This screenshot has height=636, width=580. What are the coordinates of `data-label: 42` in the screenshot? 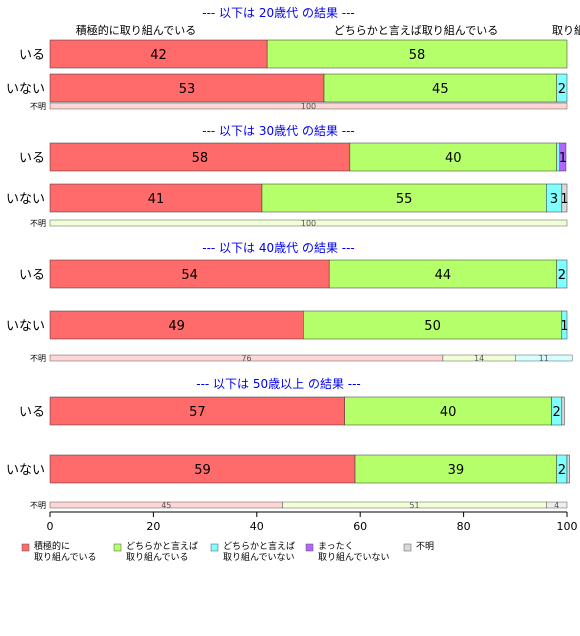 It's located at (158, 55).